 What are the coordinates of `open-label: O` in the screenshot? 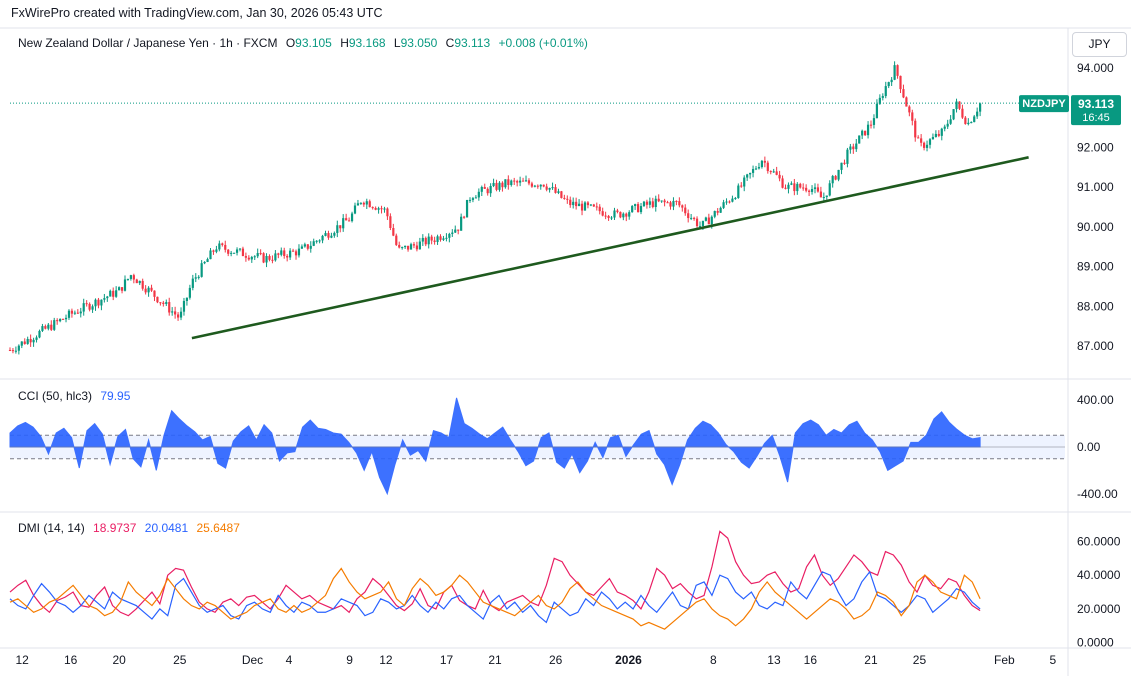 It's located at (290, 43).